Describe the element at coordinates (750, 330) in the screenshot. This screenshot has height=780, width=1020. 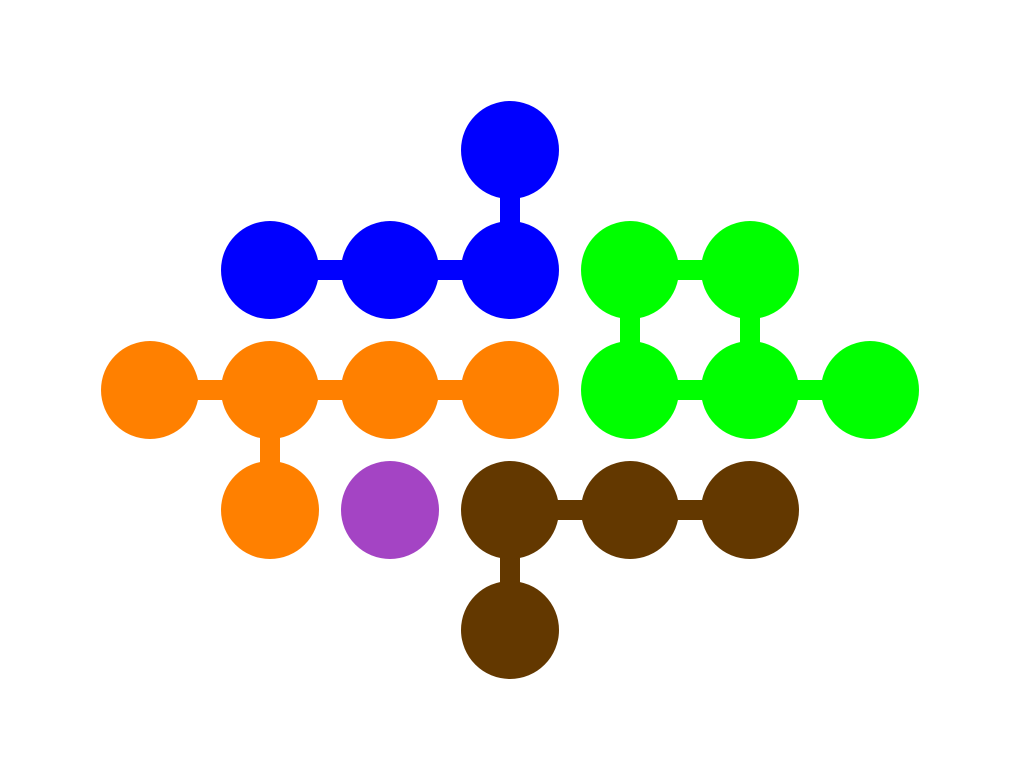
I see `piece-green` at that location.